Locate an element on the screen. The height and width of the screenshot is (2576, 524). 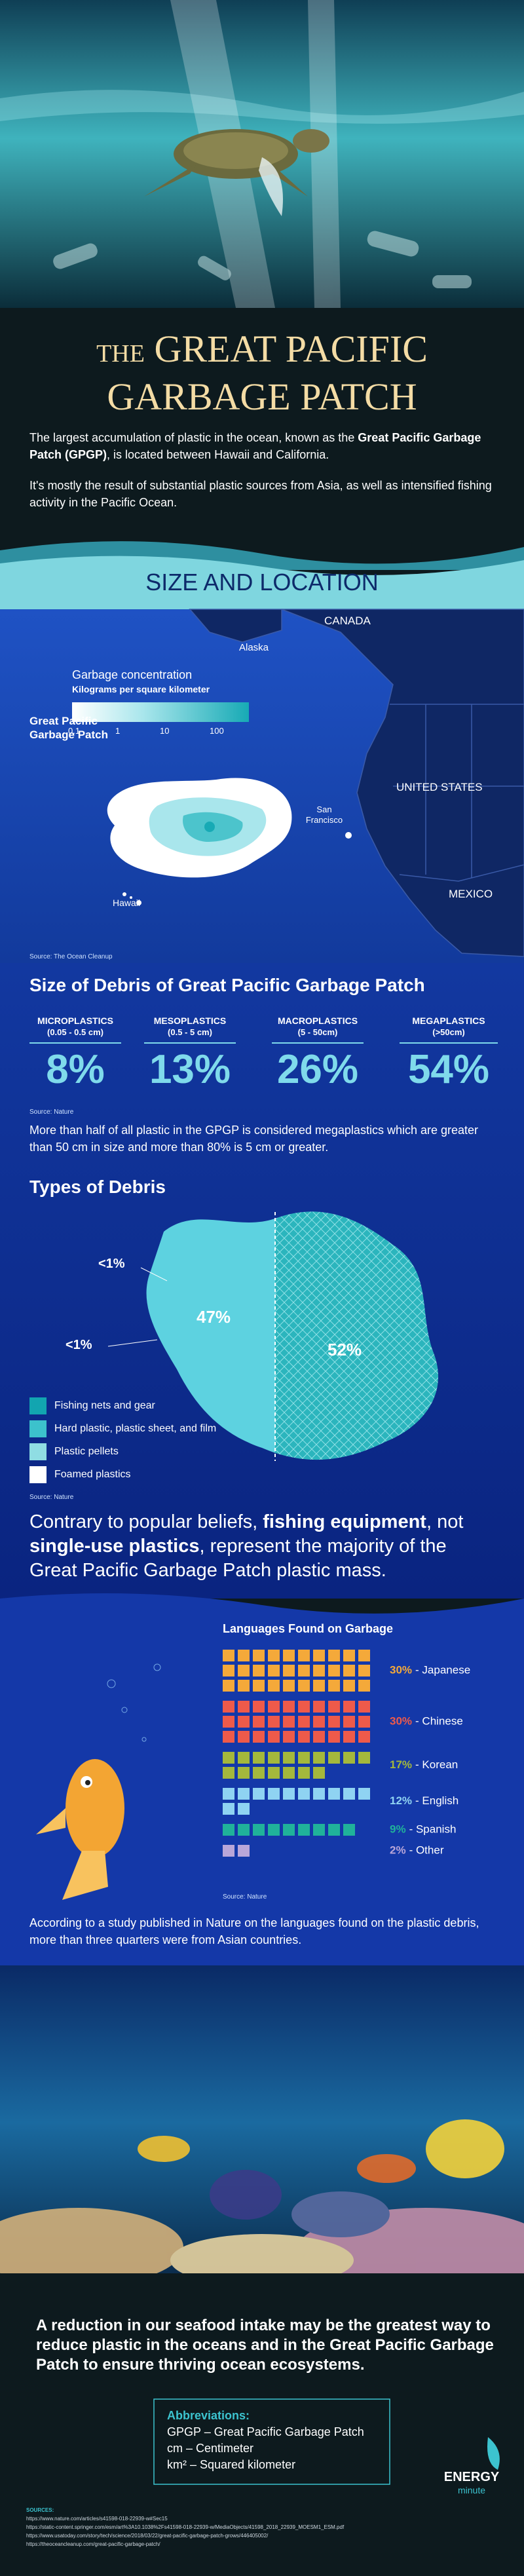
size-name: MACROPLASTICS is located at coordinates (317, 1021).